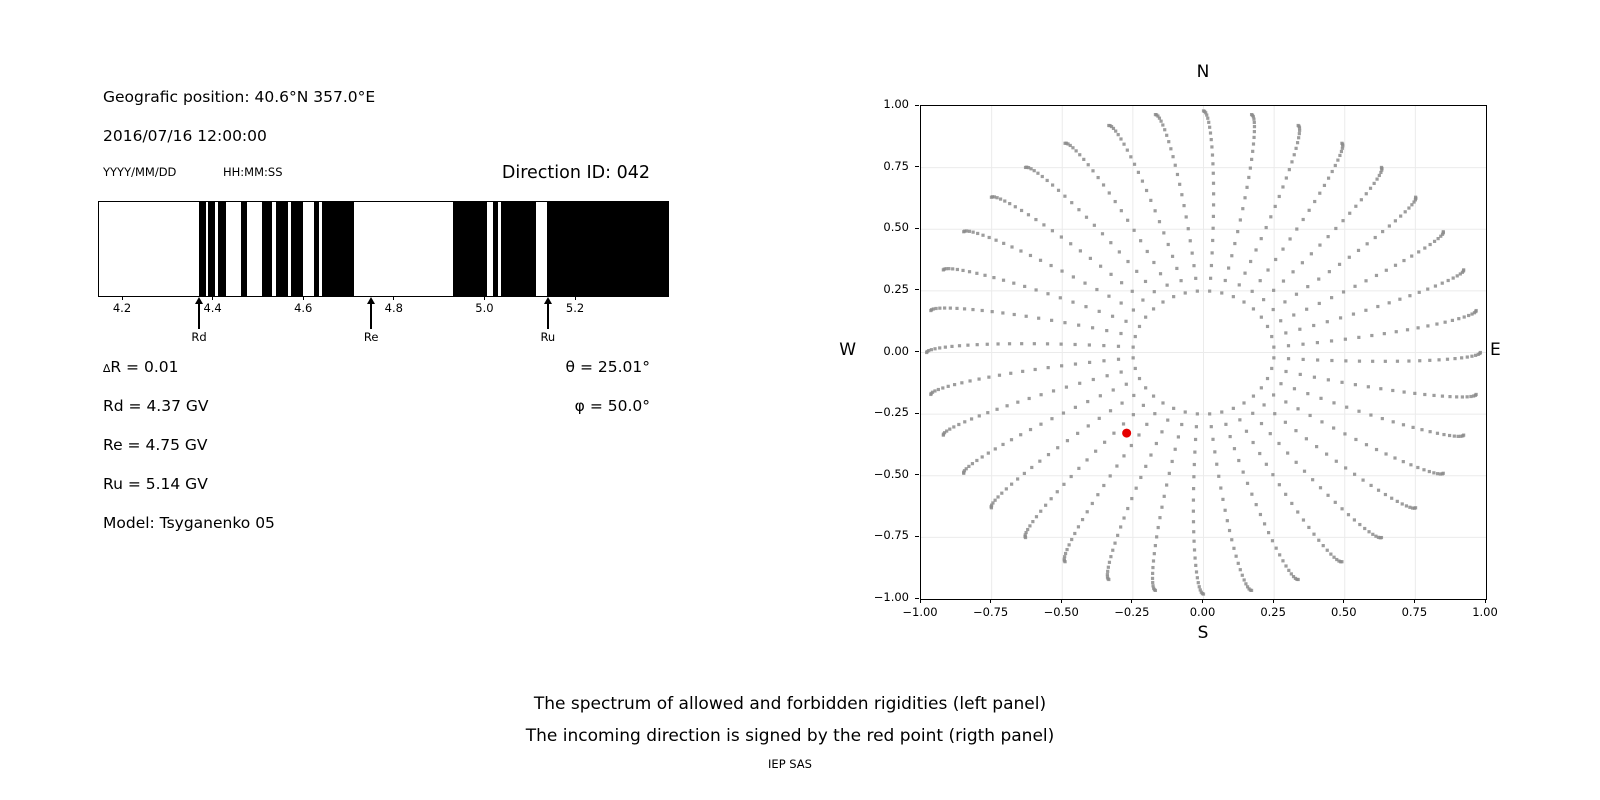 Image resolution: width=1600 pixels, height=800 pixels. I want to click on direction-y-tick-label: −0.25, so click(891, 412).